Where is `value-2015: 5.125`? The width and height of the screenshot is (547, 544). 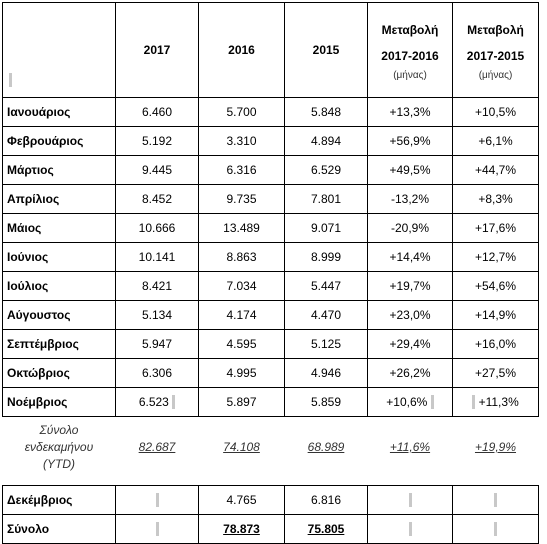 value-2015: 5.125 is located at coordinates (326, 344).